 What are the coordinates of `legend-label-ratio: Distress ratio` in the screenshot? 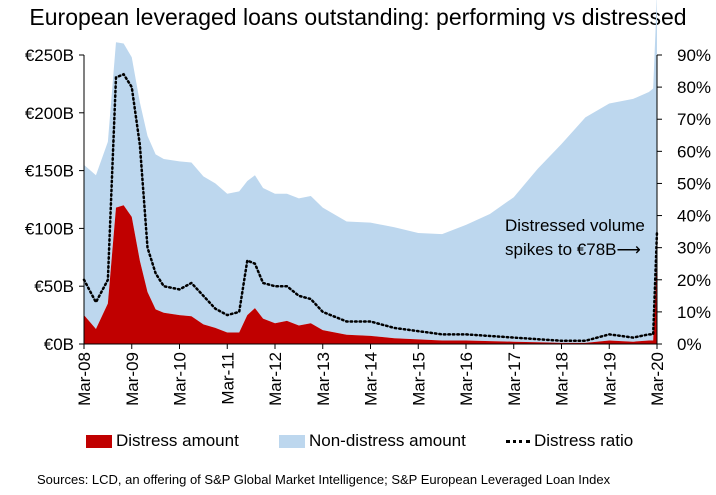 It's located at (584, 440).